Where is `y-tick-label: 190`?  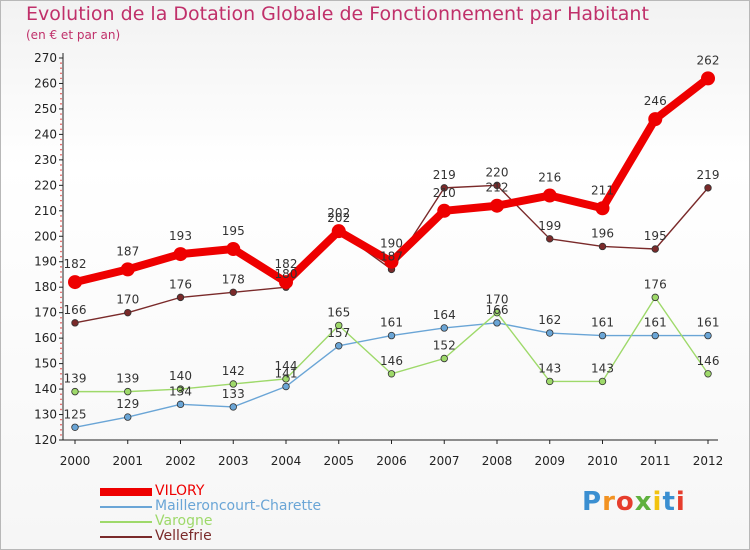
y-tick-label: 190 is located at coordinates (45, 262).